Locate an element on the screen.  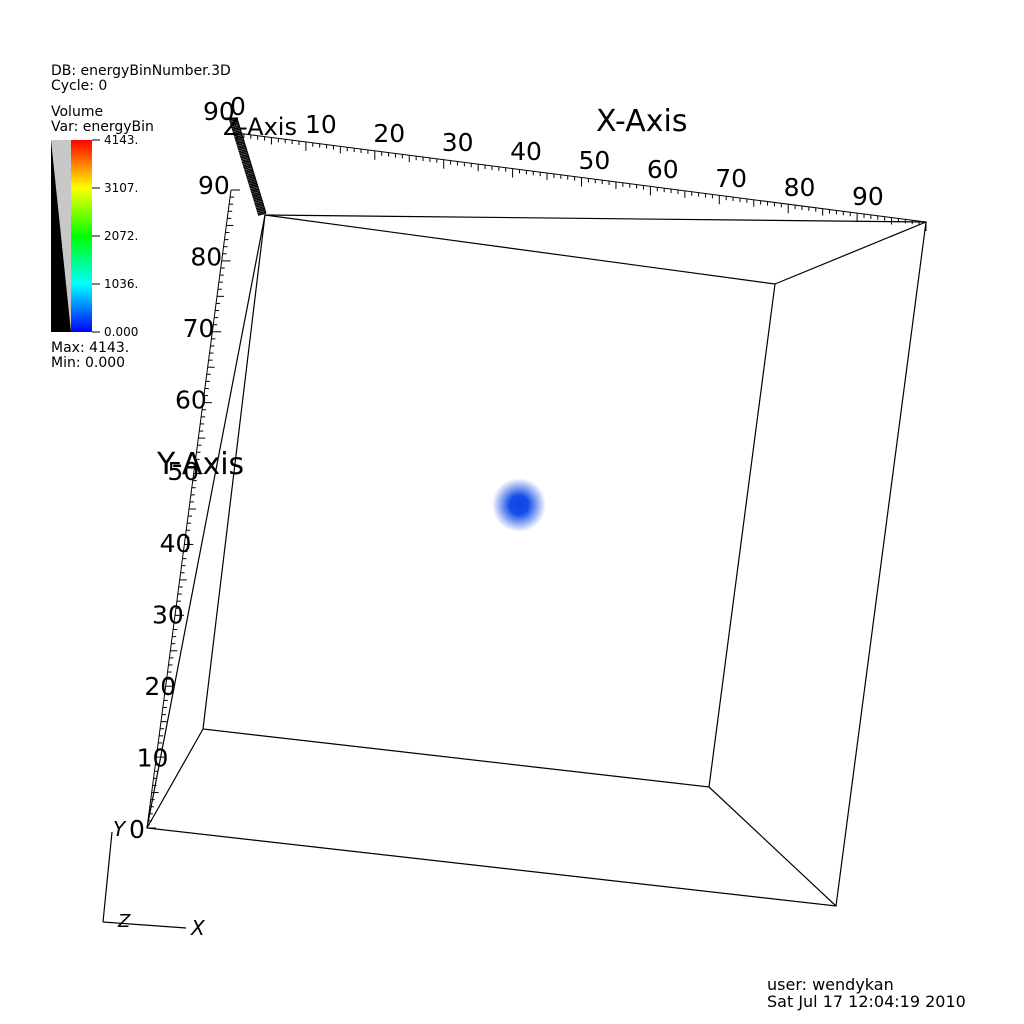
x-tick-label: 90 is located at coordinates (868, 196).